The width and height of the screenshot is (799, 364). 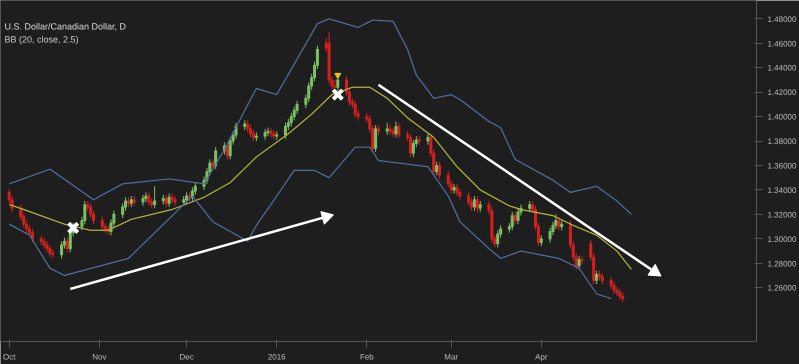 What do you see at coordinates (782, 288) in the screenshot?
I see `y-tick-label: 1.26000` at bounding box center [782, 288].